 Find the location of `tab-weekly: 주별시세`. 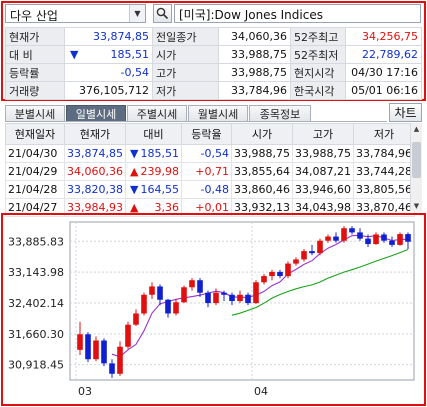

tab-weekly: 주별시세 is located at coordinates (157, 113).